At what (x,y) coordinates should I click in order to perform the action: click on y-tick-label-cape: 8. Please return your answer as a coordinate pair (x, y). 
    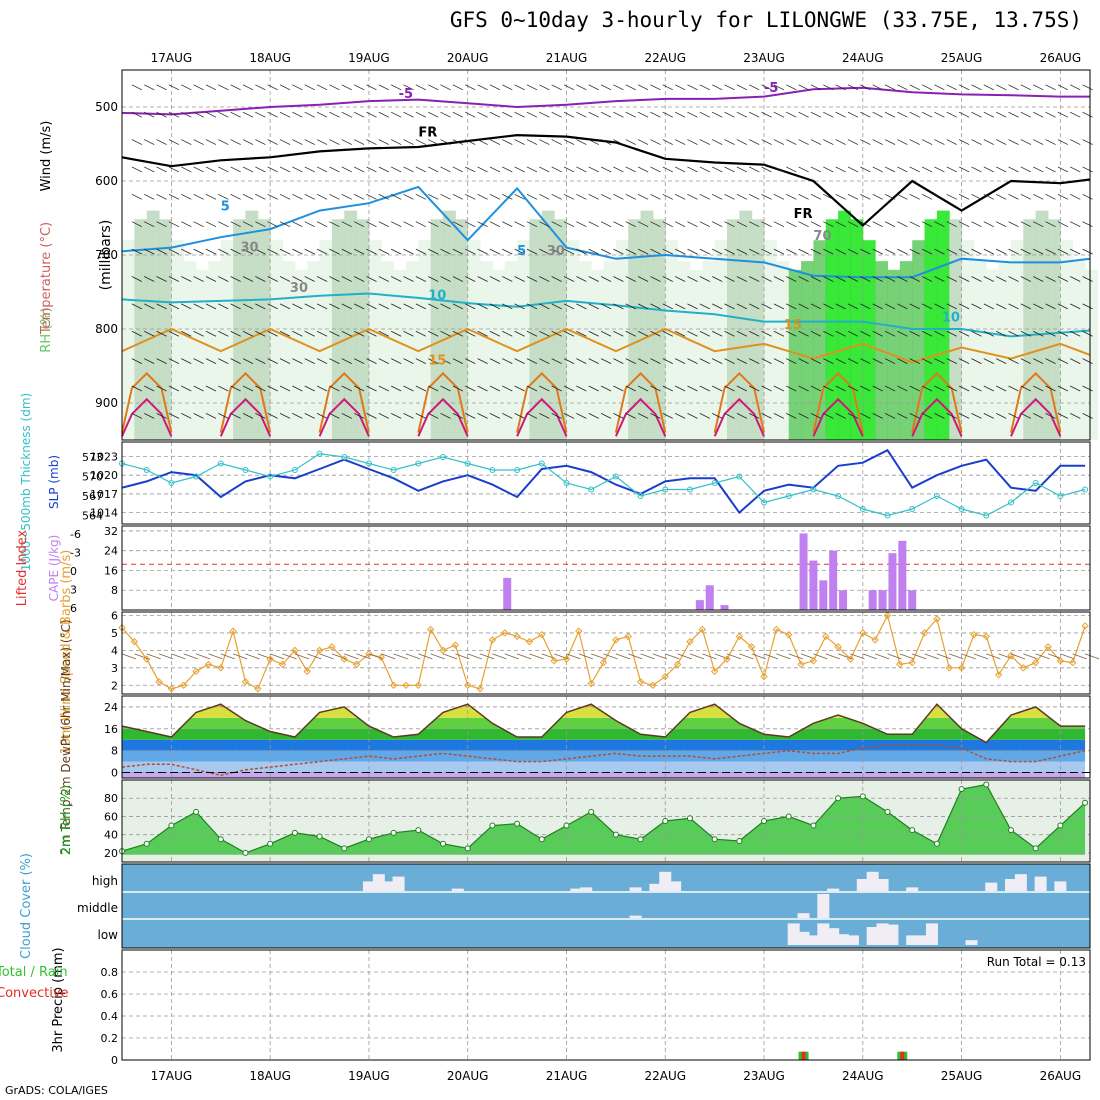
    Looking at the image, I should click on (114, 590).